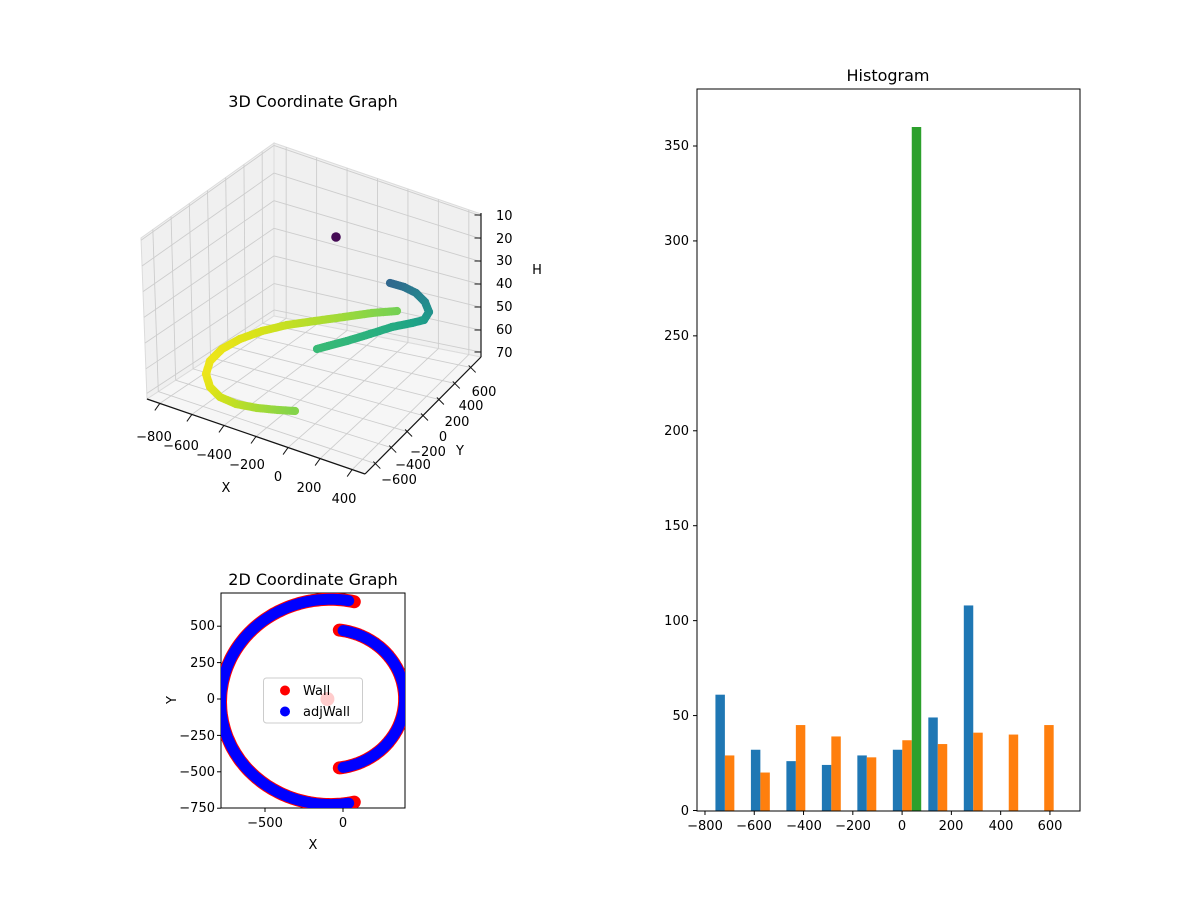 This screenshot has height=900, width=1200. Describe the element at coordinates (301, 361) in the screenshot. I see `lower-yellow-arc` at that location.